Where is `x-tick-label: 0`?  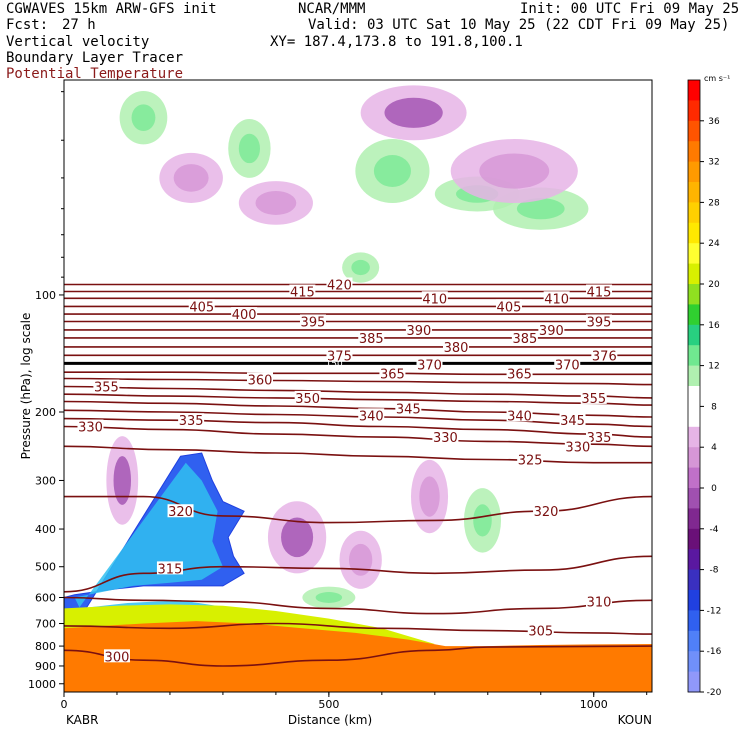
x-tick-label: 0 is located at coordinates (64, 704).